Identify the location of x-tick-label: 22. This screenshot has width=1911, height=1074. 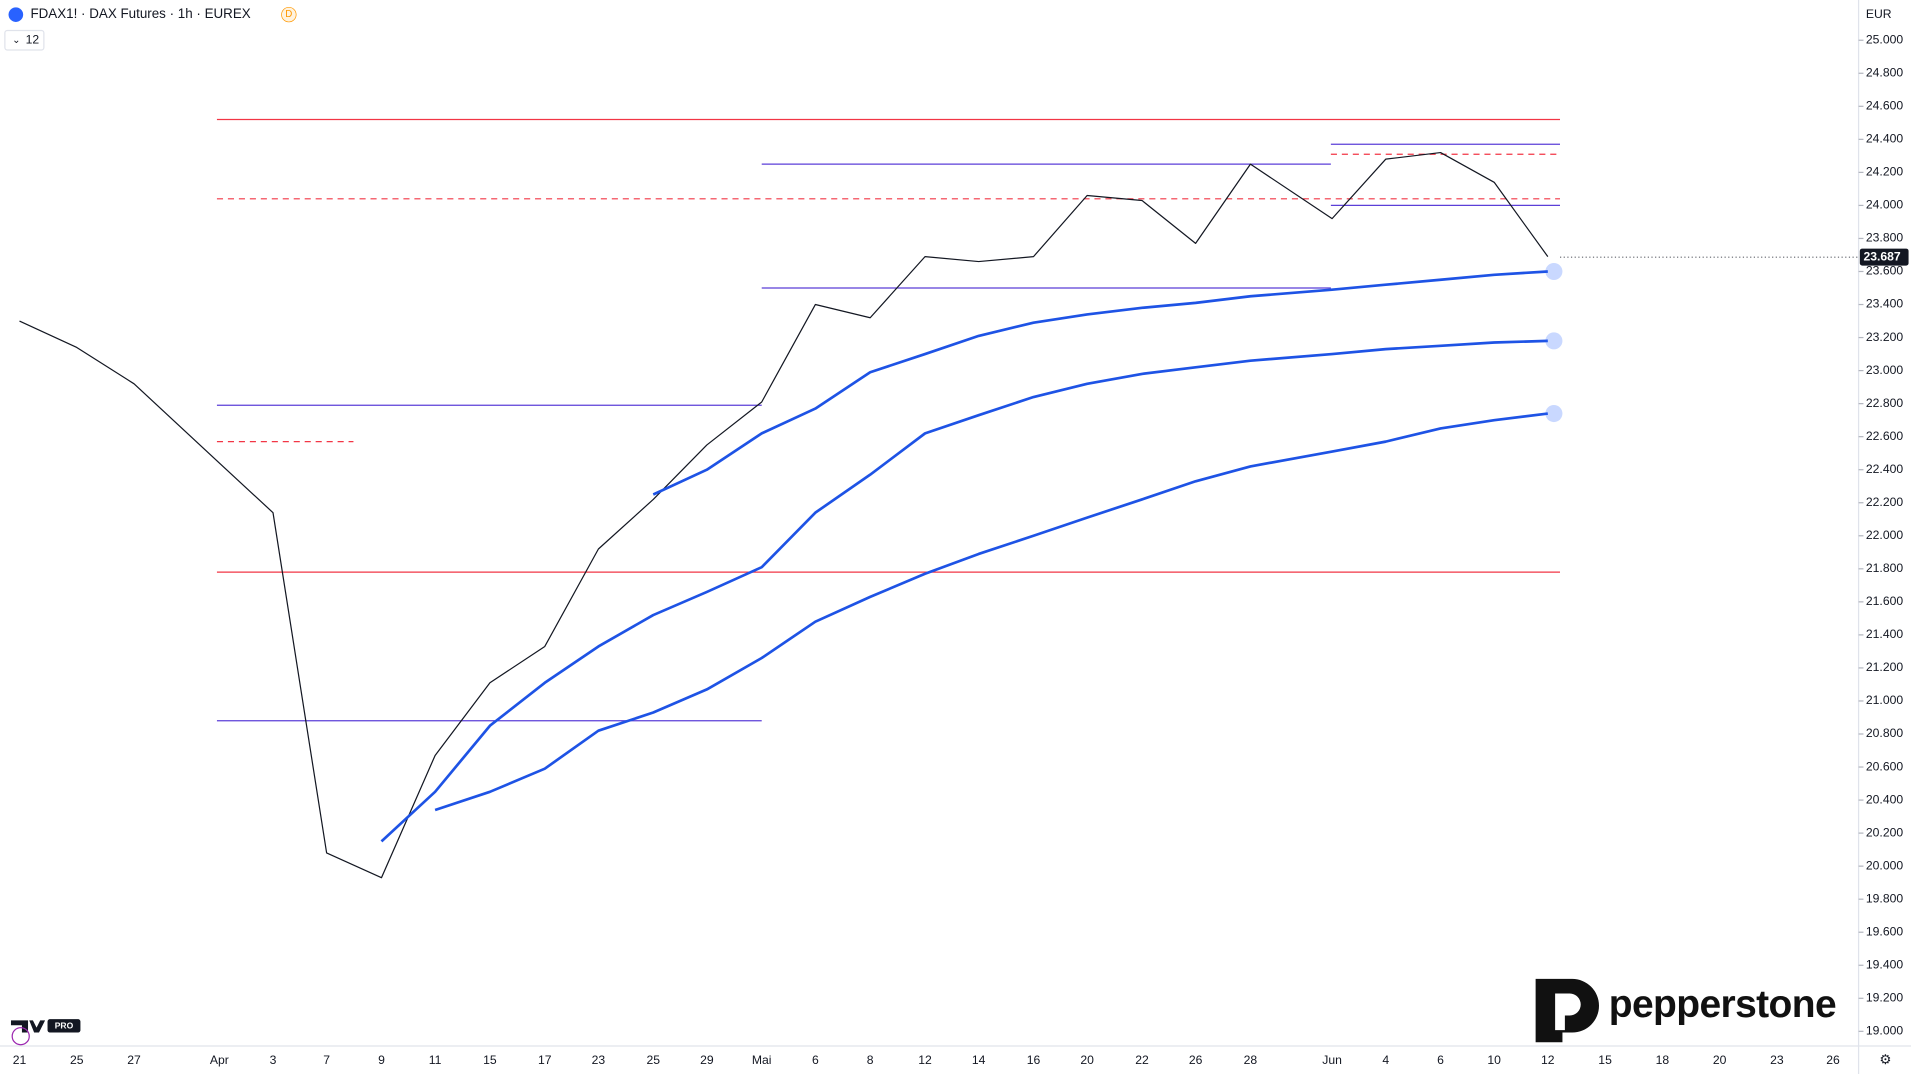
(1142, 1060).